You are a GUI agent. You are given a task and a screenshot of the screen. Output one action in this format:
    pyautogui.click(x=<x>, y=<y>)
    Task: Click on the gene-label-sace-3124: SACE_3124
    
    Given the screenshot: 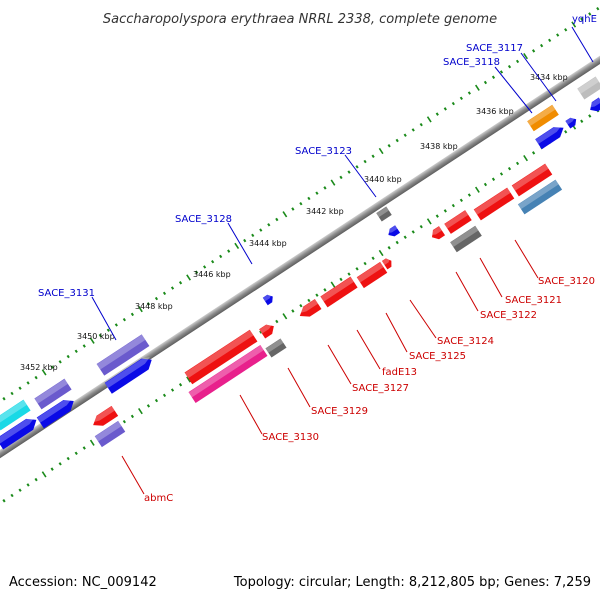 What is the action you would take?
    pyautogui.click(x=465, y=341)
    